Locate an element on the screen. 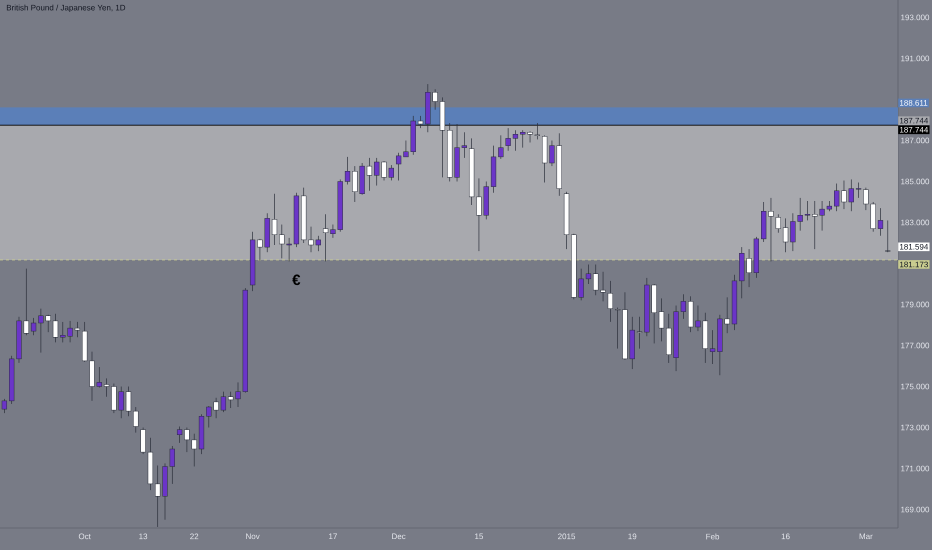 Image resolution: width=932 pixels, height=550 pixels. x-tick-label: 16 is located at coordinates (786, 537).